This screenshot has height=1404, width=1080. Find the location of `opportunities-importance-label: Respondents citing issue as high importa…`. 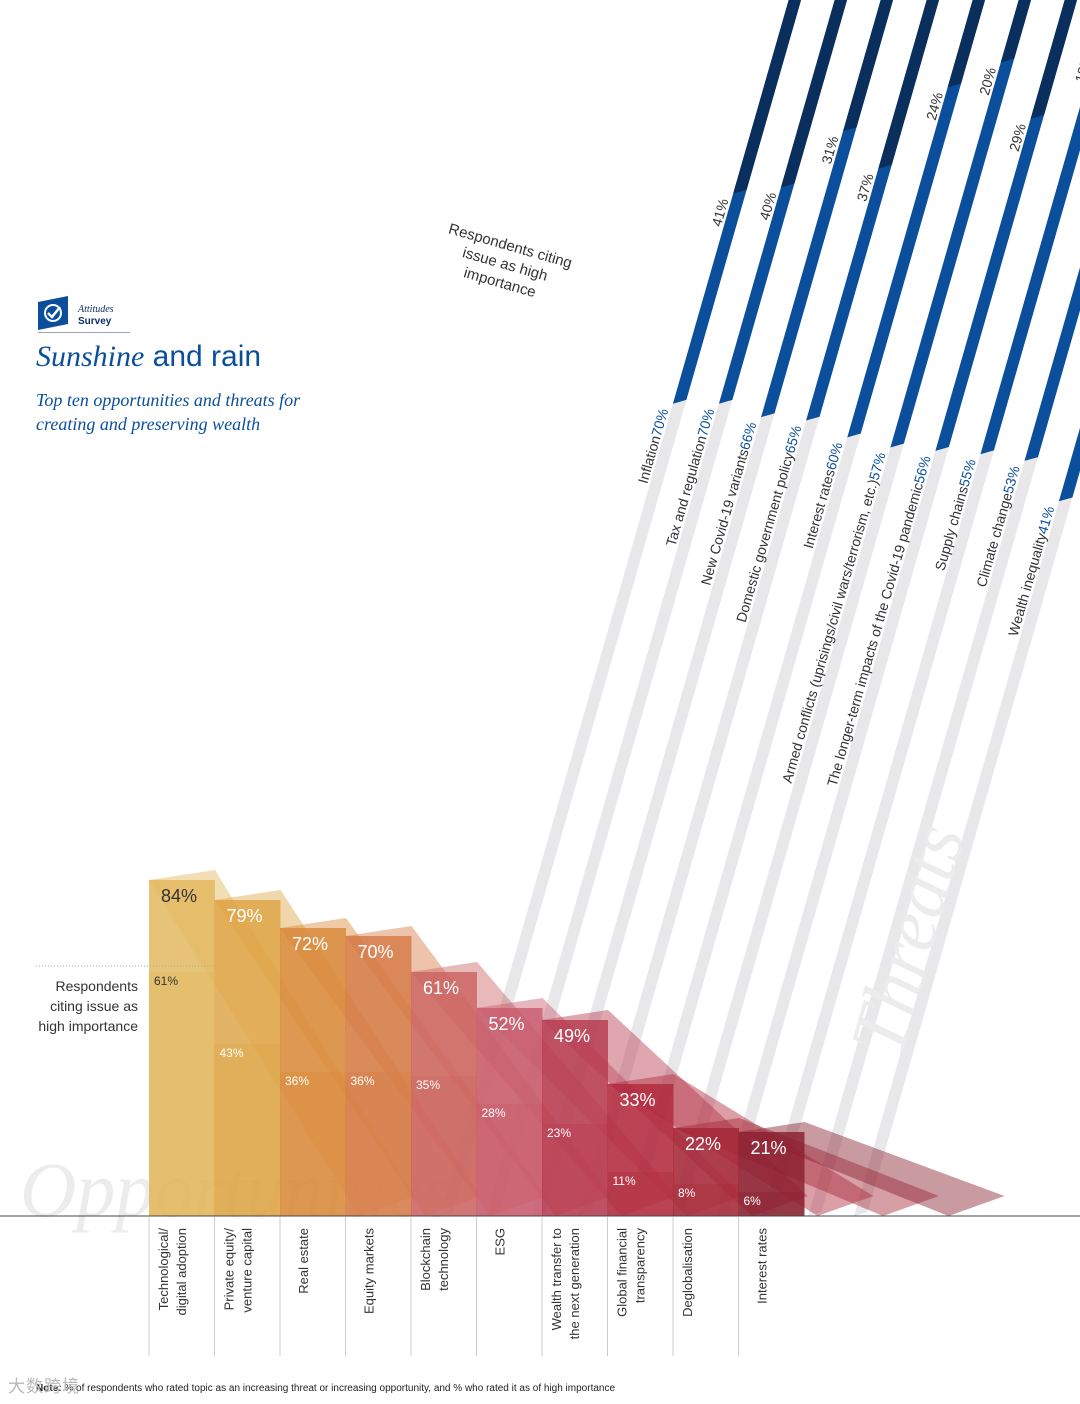

opportunities-importance-label: Respondents citing issue as high importa… is located at coordinates (88, 1006).